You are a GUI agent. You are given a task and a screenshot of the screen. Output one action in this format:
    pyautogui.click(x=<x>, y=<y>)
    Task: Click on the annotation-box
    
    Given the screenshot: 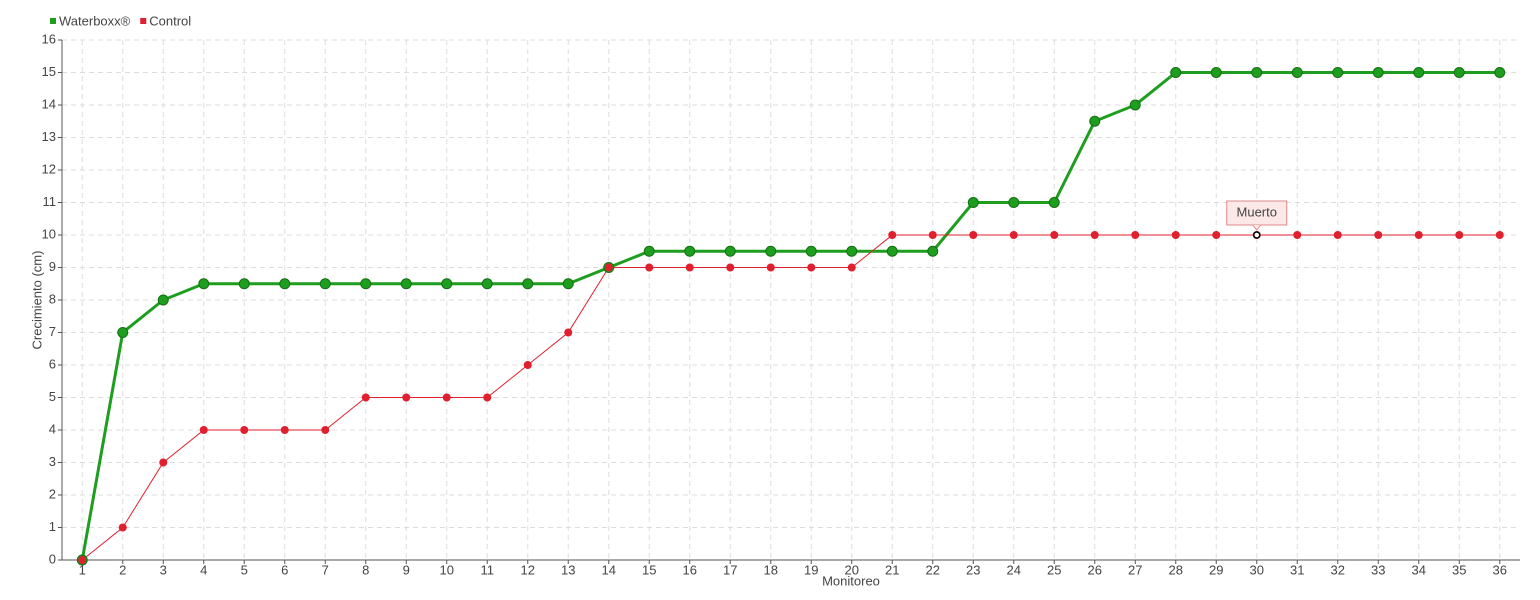 What is the action you would take?
    pyautogui.click(x=1257, y=213)
    